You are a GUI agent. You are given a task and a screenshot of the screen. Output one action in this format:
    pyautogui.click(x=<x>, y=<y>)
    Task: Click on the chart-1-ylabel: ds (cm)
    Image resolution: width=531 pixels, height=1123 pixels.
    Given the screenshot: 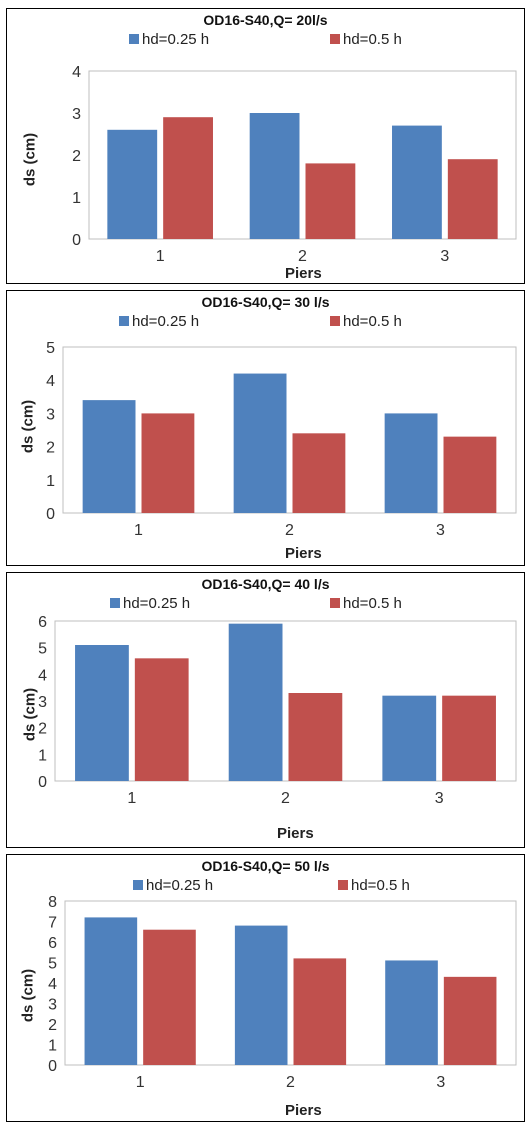 What is the action you would take?
    pyautogui.click(x=30, y=159)
    